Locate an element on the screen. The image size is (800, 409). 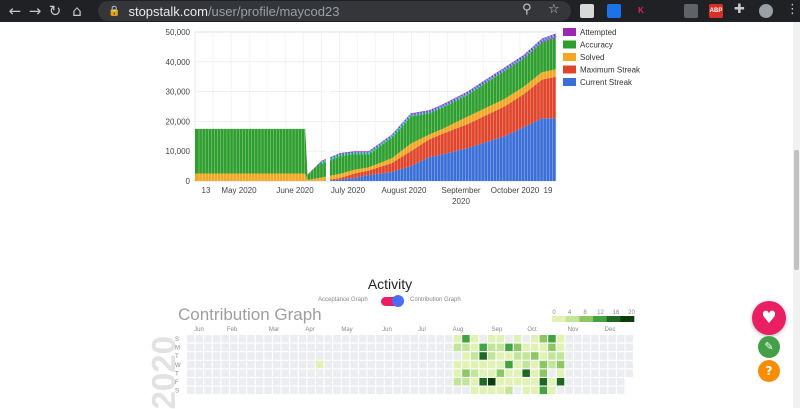
legend-label: Current Streak is located at coordinates (606, 82).